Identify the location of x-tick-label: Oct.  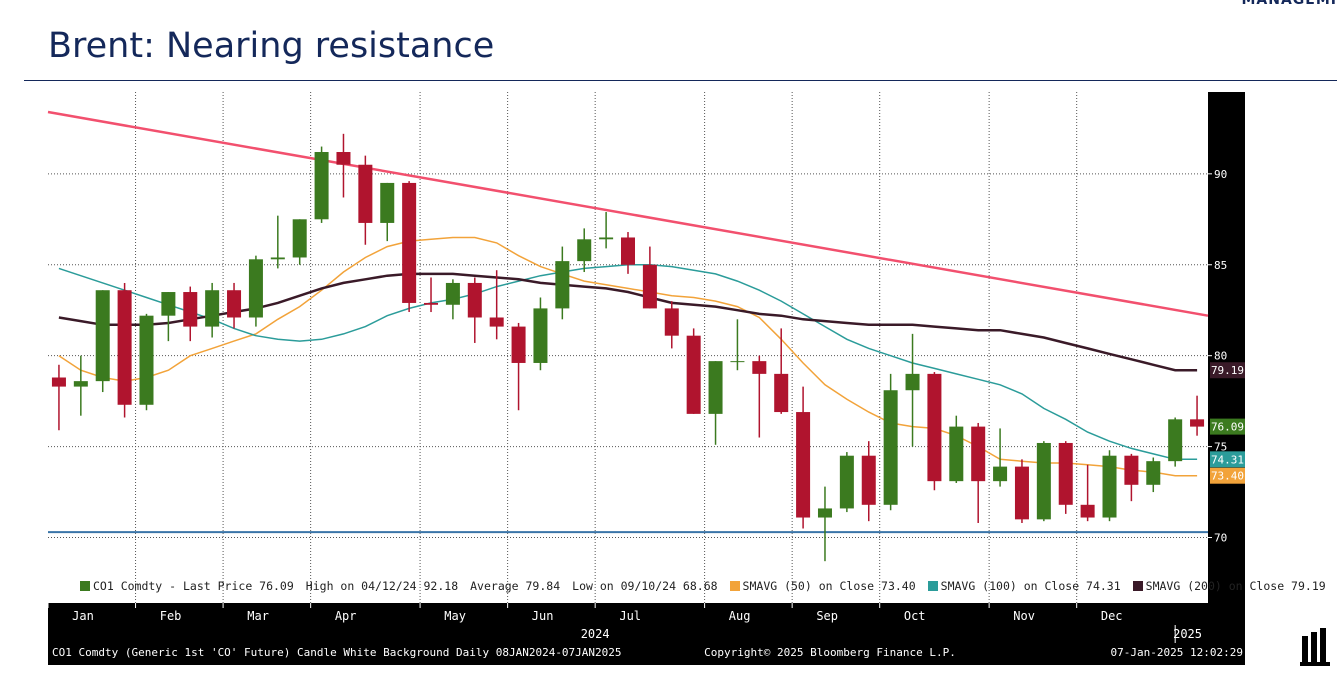
(915, 616).